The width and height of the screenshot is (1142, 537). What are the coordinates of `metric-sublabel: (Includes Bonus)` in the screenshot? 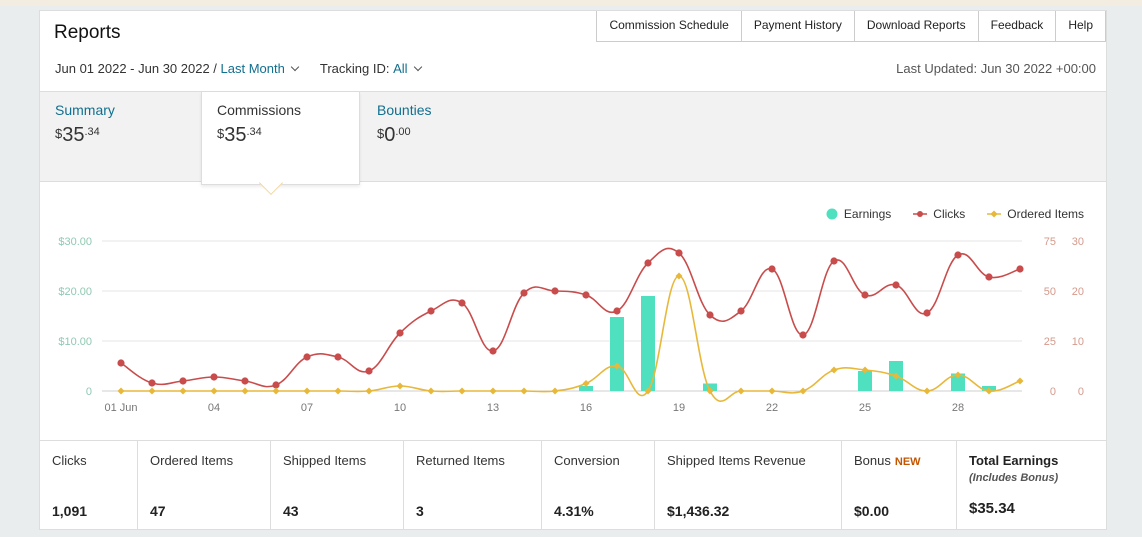 It's located at (1014, 478).